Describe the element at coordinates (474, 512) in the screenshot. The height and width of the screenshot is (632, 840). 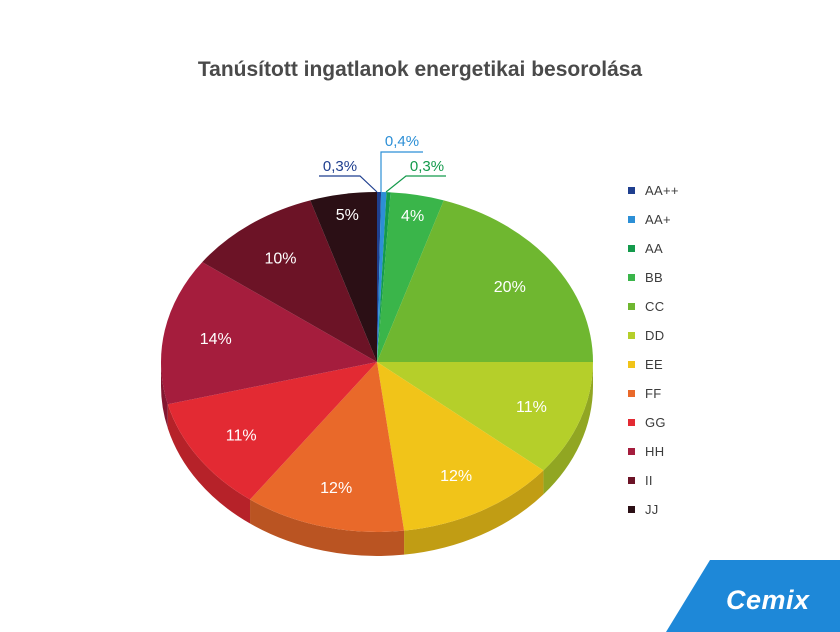
I see `pie-side-ee` at that location.